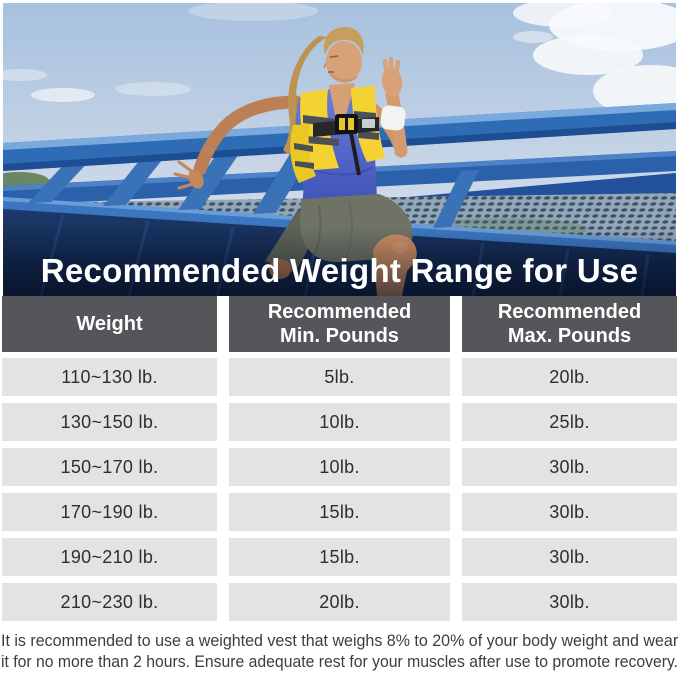 The image size is (679, 675). Describe the element at coordinates (339, 377) in the screenshot. I see `min-pounds-cell: 5lb.` at that location.